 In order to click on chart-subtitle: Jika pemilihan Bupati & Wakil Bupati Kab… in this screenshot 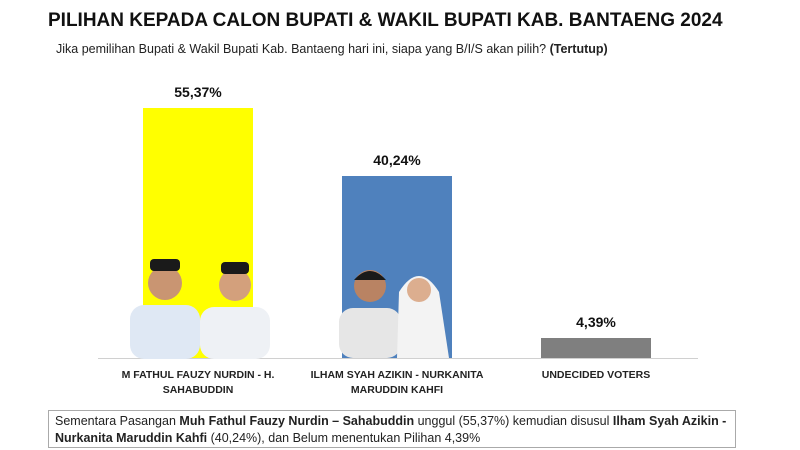, I will do `click(332, 49)`.